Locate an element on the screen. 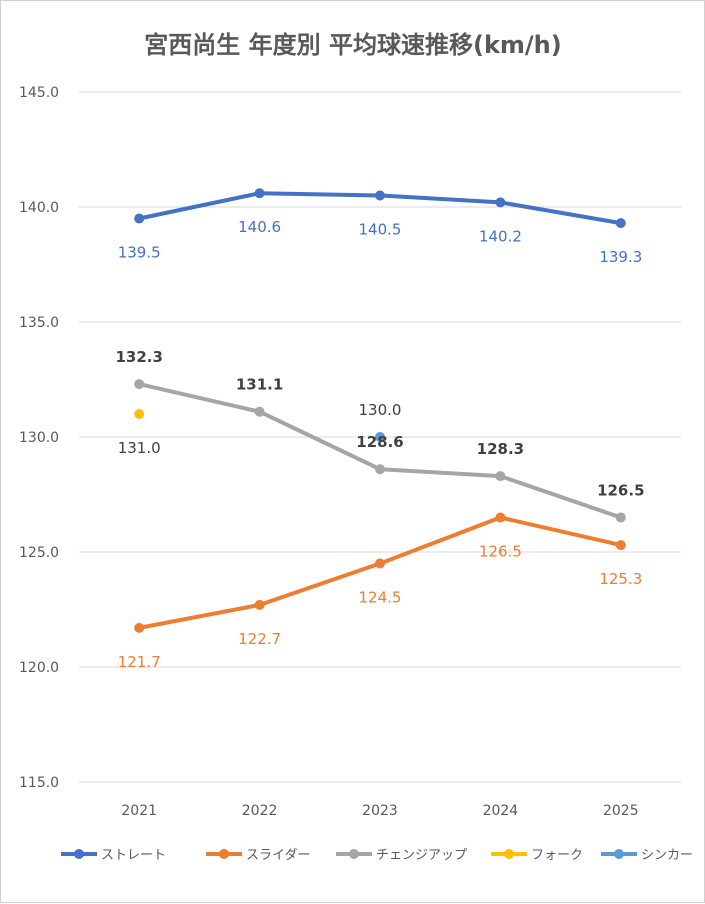  x-axis: 2021 2022 2023 2024 2025 is located at coordinates (379, 811).